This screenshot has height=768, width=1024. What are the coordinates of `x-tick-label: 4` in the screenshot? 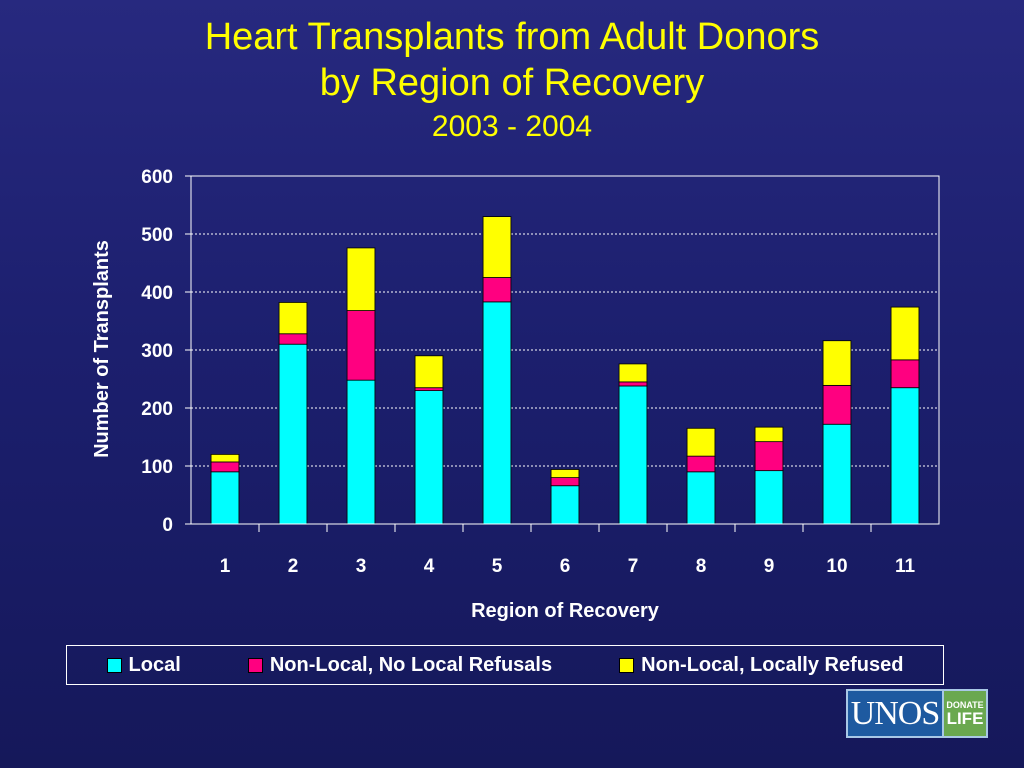 It's located at (429, 566).